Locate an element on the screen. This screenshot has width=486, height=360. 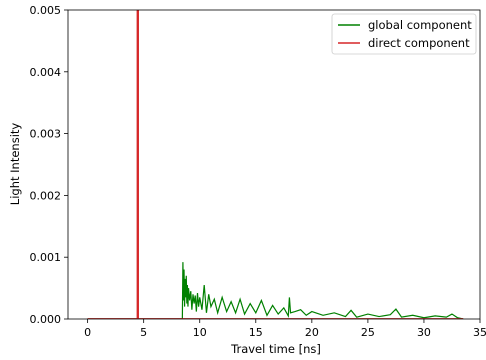
legend-box is located at coordinates (404, 34).